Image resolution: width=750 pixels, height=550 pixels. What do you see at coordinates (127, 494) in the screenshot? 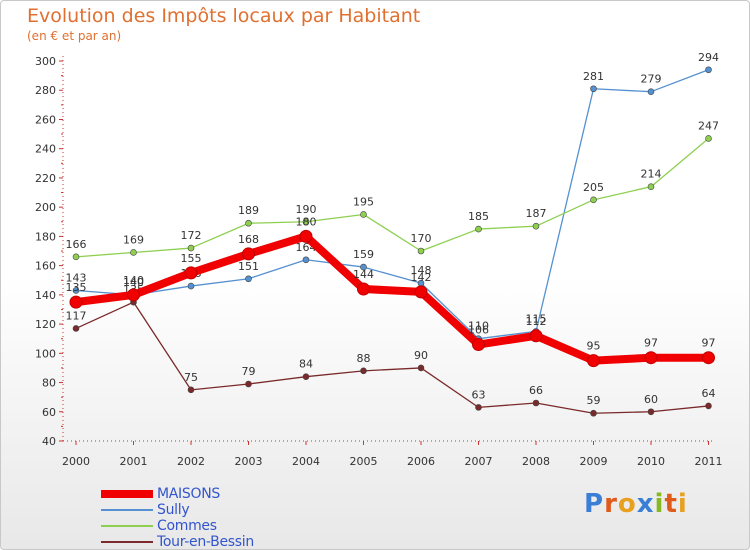
I see `legend-swatch-maisons` at bounding box center [127, 494].